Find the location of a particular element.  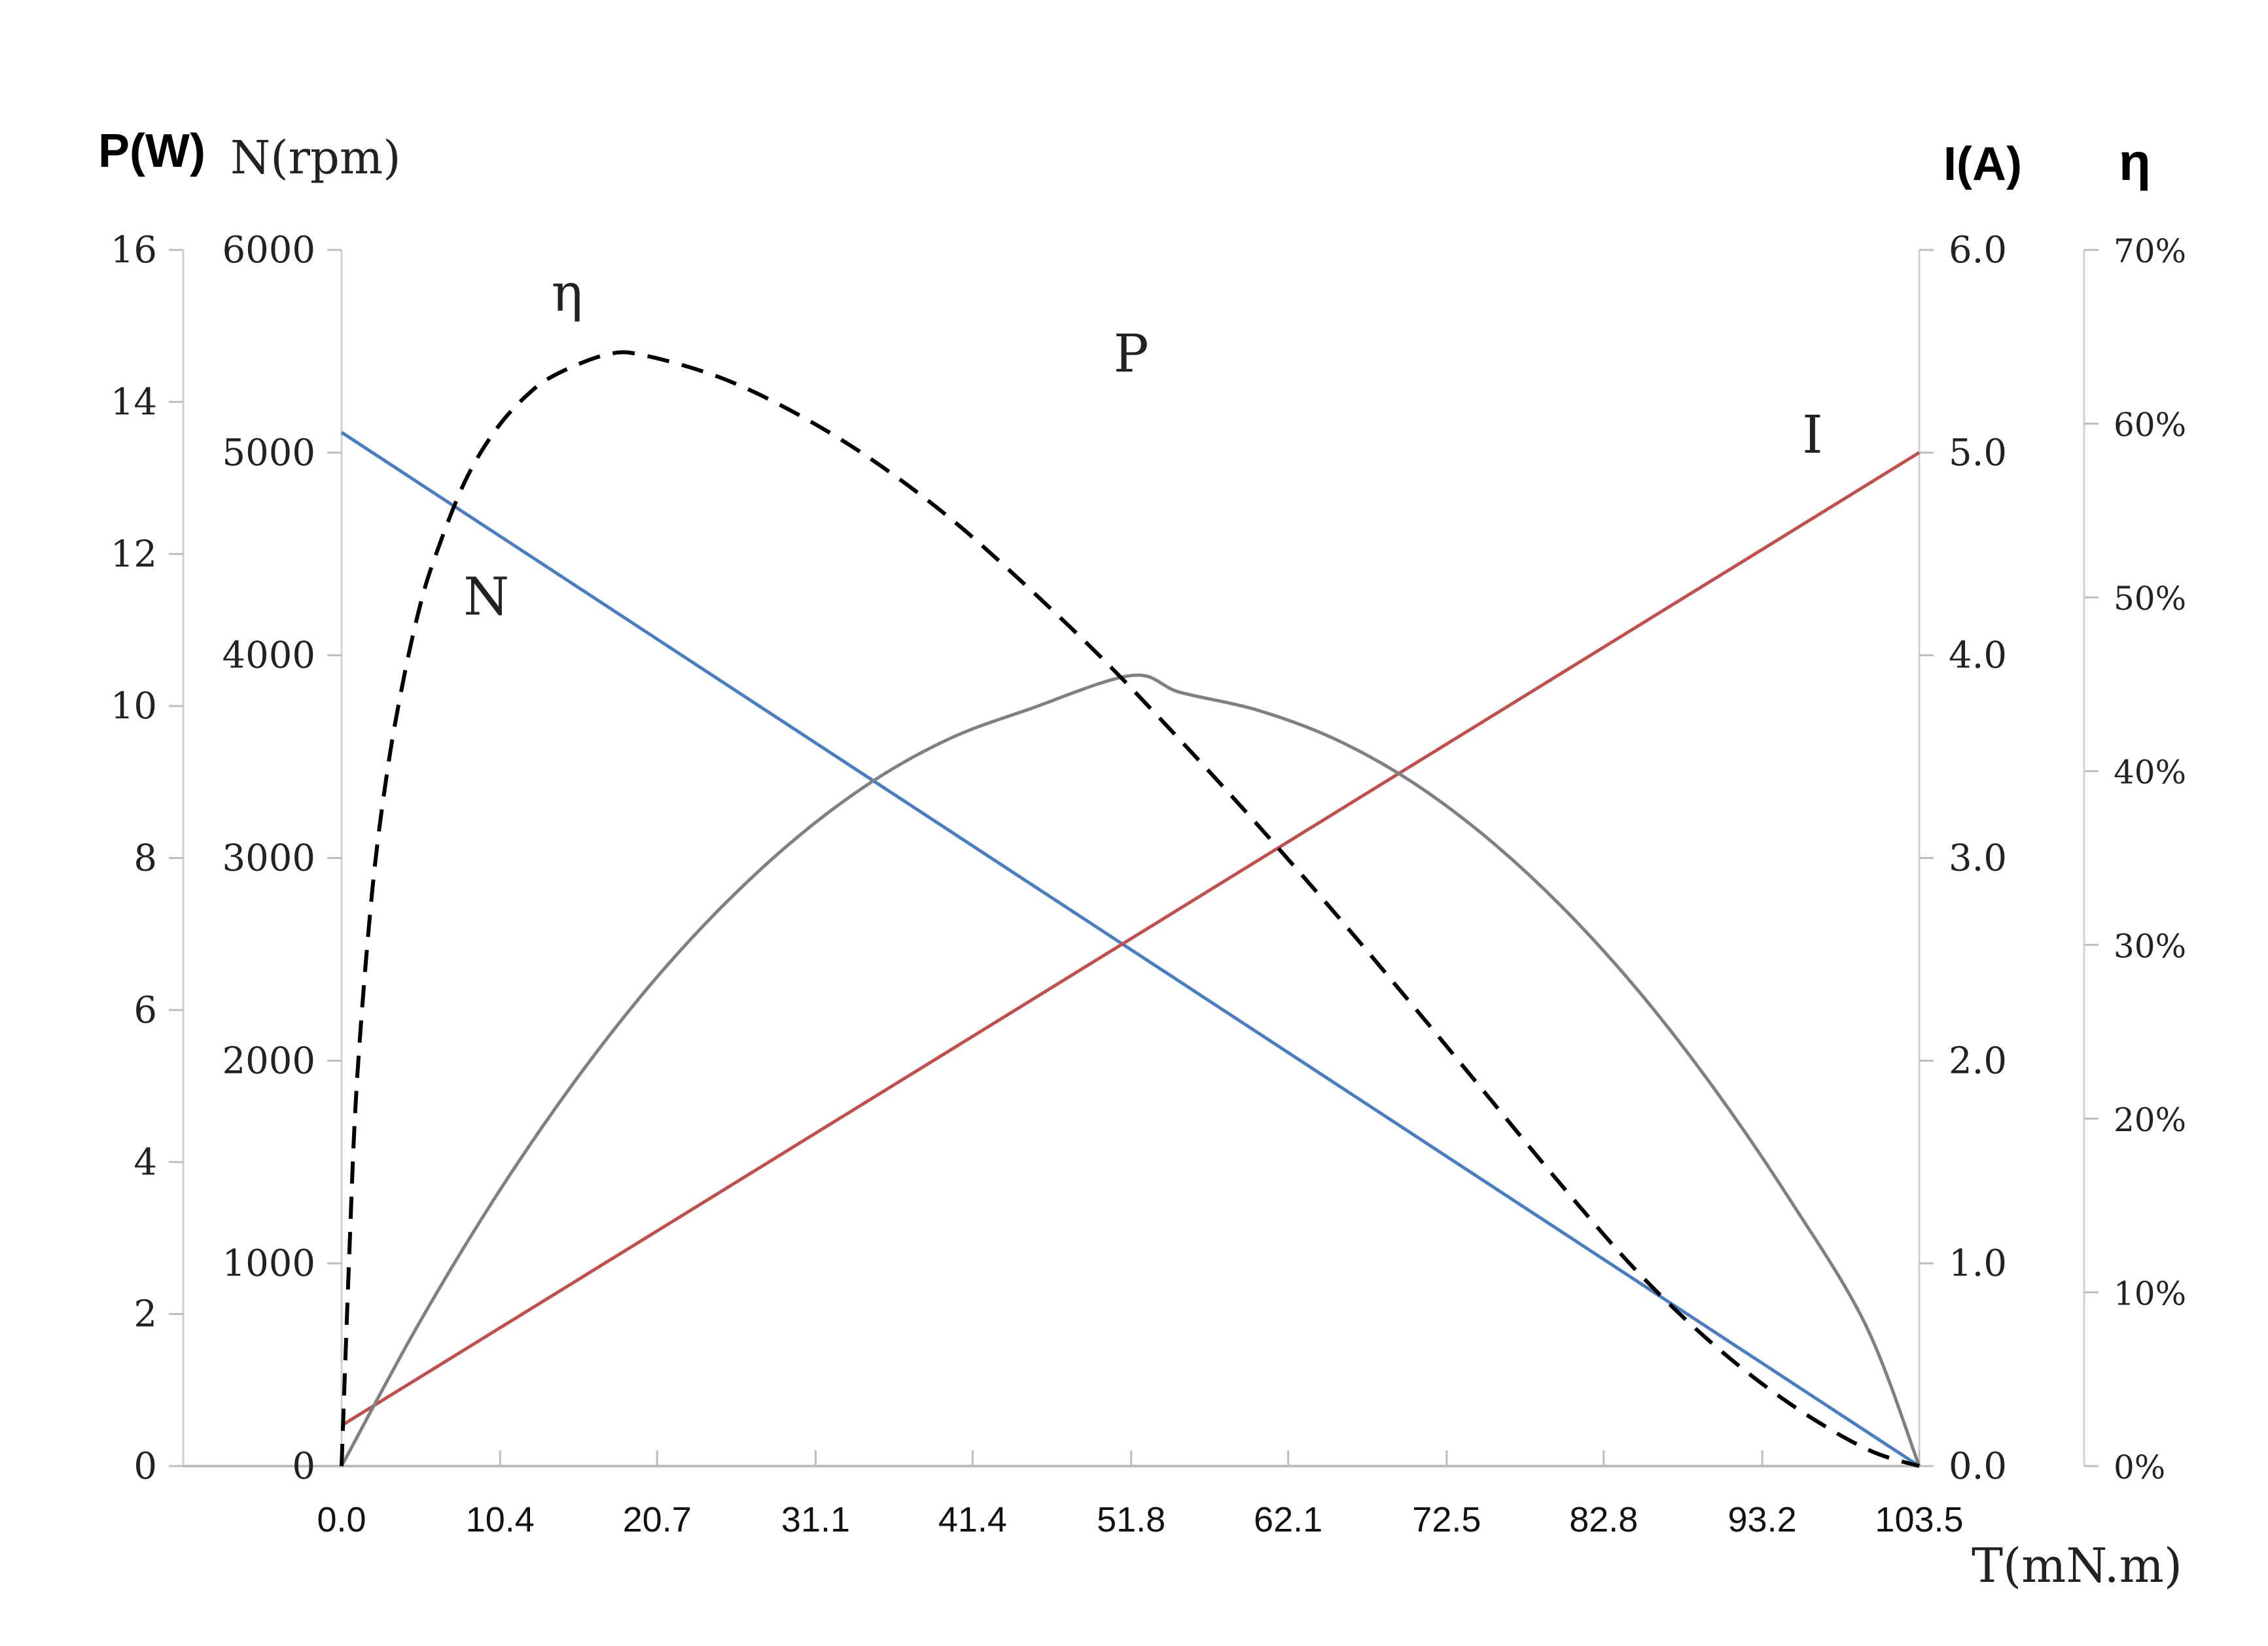

x-axis-title: T(mN.m) is located at coordinates (2077, 1565).